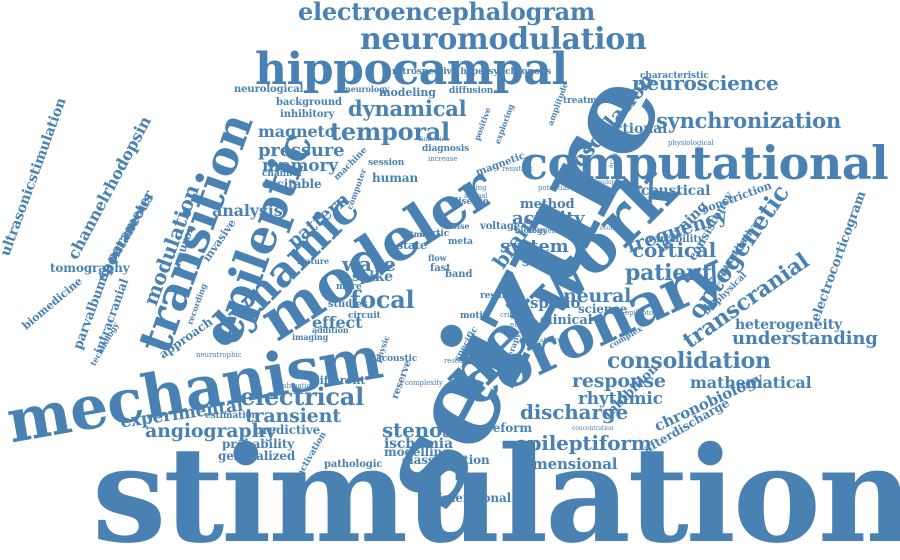  I want to click on word-diffusion: diffusion, so click(471, 91).